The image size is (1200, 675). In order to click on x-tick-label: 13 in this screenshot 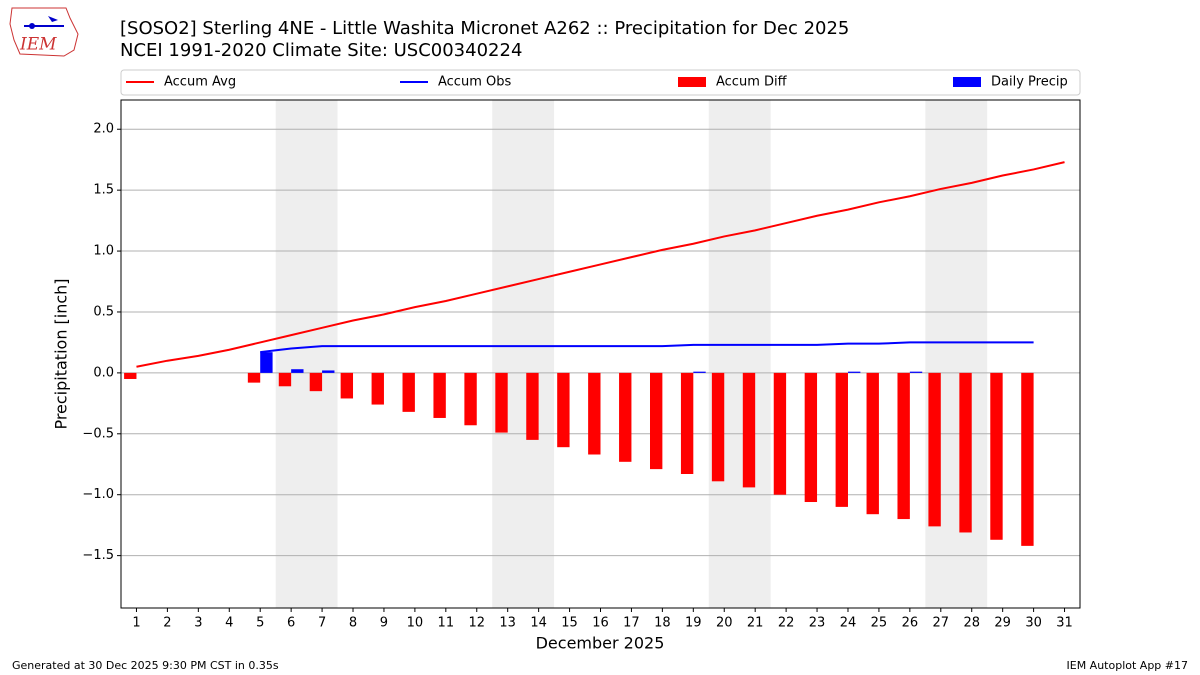, I will do `click(507, 623)`.